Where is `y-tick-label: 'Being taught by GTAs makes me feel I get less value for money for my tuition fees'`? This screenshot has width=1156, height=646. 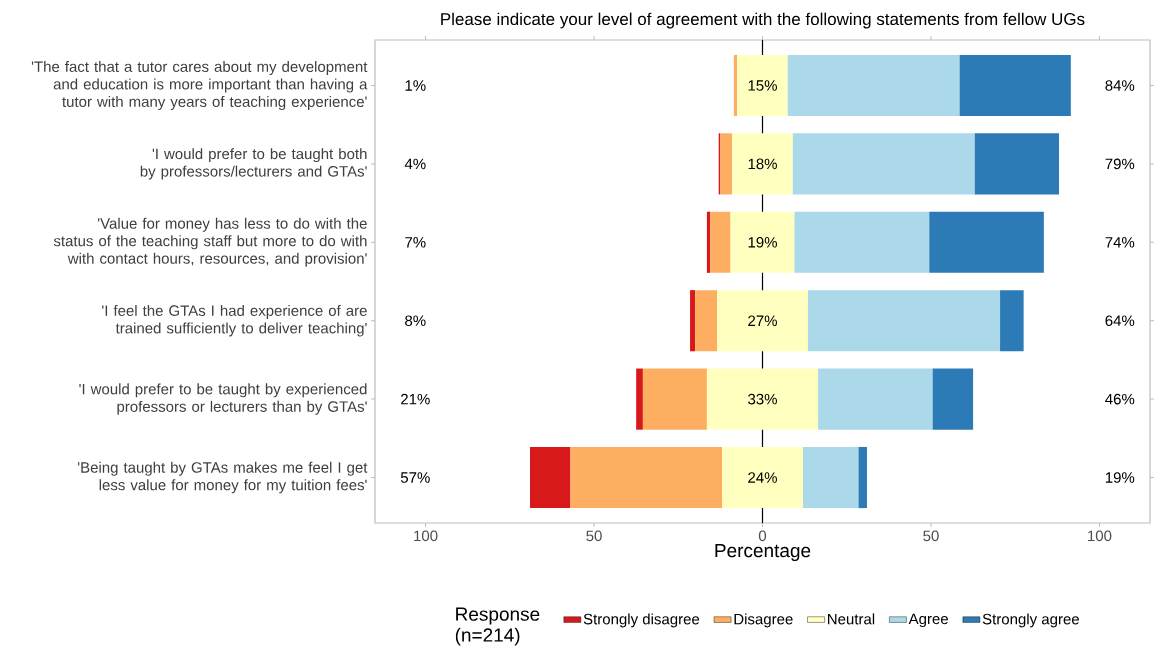 y-tick-label: 'Being taught by GTAs makes me feel I get less value for money for my tuition fees' is located at coordinates (223, 477).